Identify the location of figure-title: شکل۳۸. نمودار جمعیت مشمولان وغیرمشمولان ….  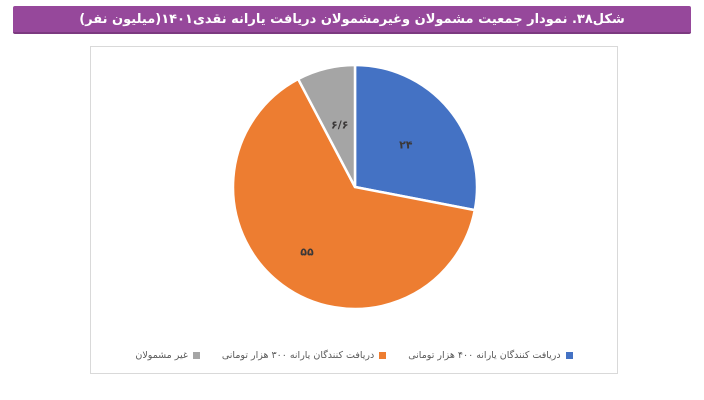
(352, 19).